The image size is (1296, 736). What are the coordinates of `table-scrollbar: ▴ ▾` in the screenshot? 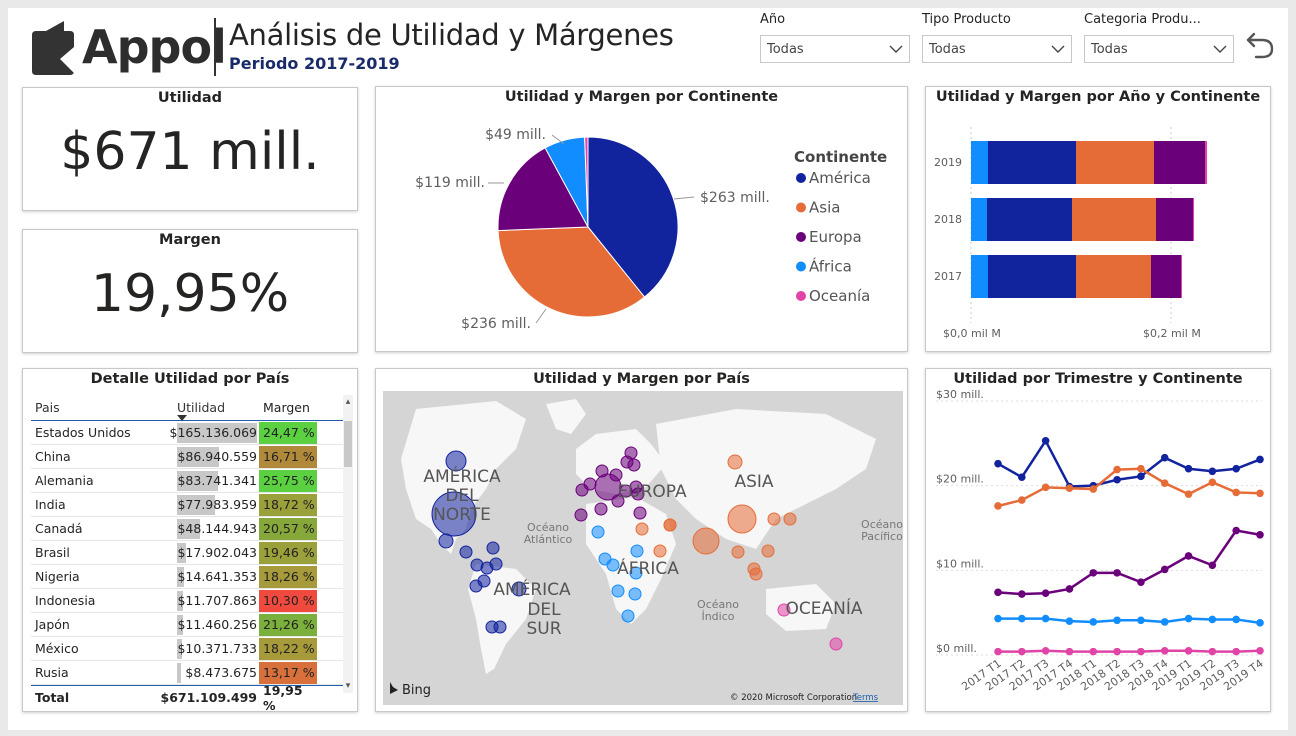 It's located at (348, 544).